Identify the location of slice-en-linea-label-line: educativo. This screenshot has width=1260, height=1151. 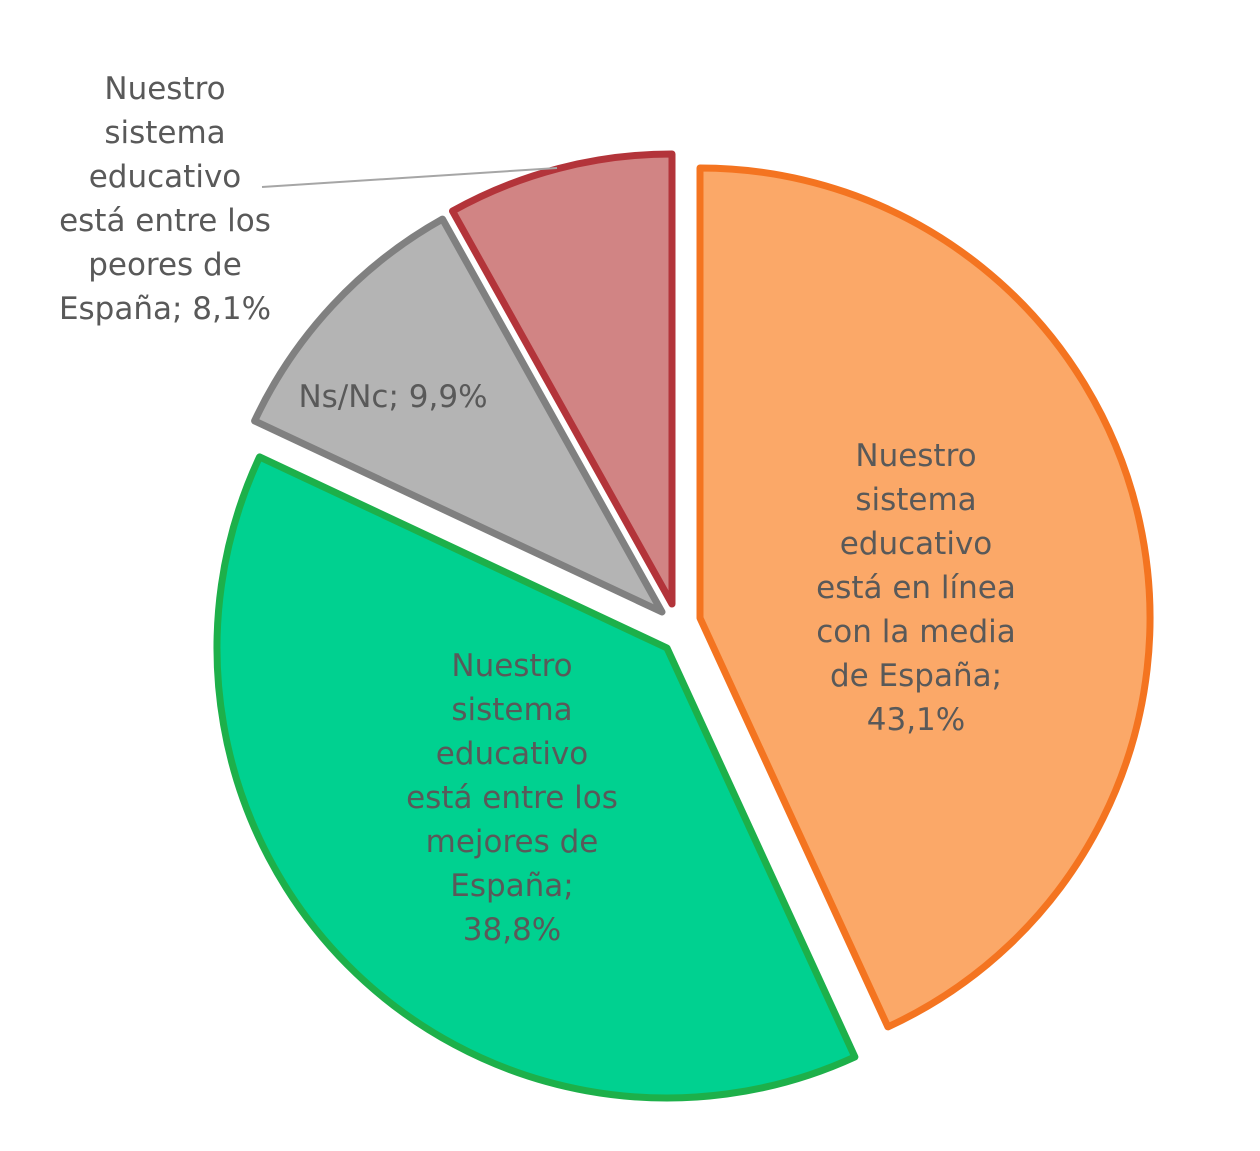
(916, 544).